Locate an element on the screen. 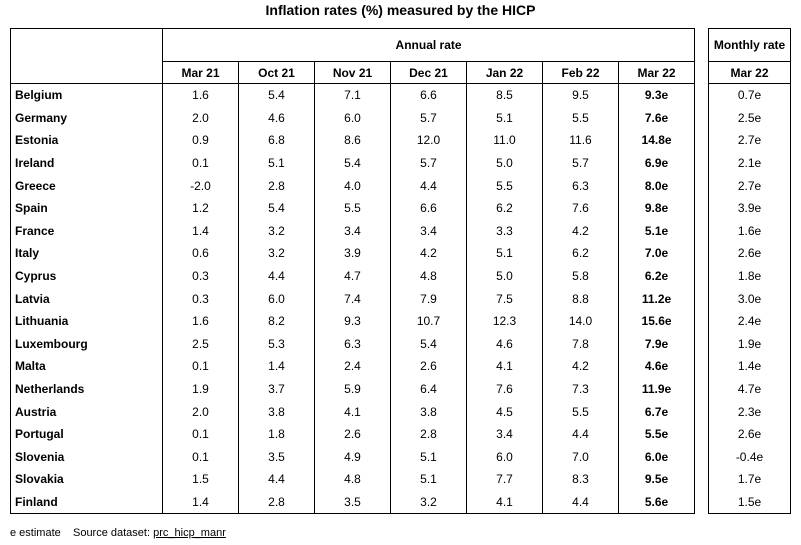  value-cell: 7.1 is located at coordinates (352, 95).